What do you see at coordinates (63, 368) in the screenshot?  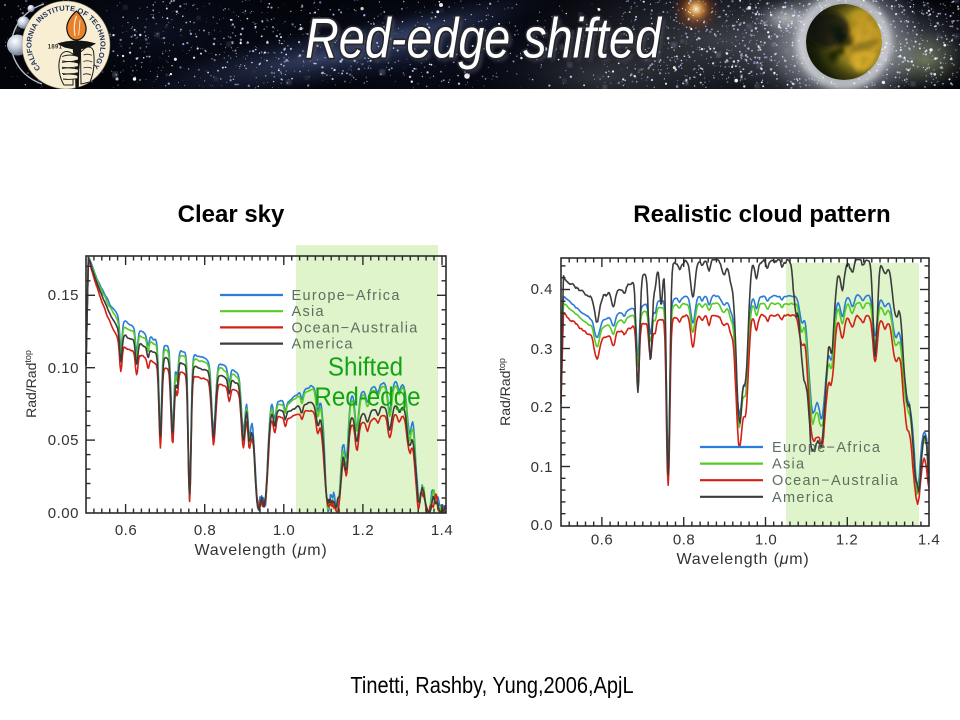 I see `svg-text: 0.10` at bounding box center [63, 368].